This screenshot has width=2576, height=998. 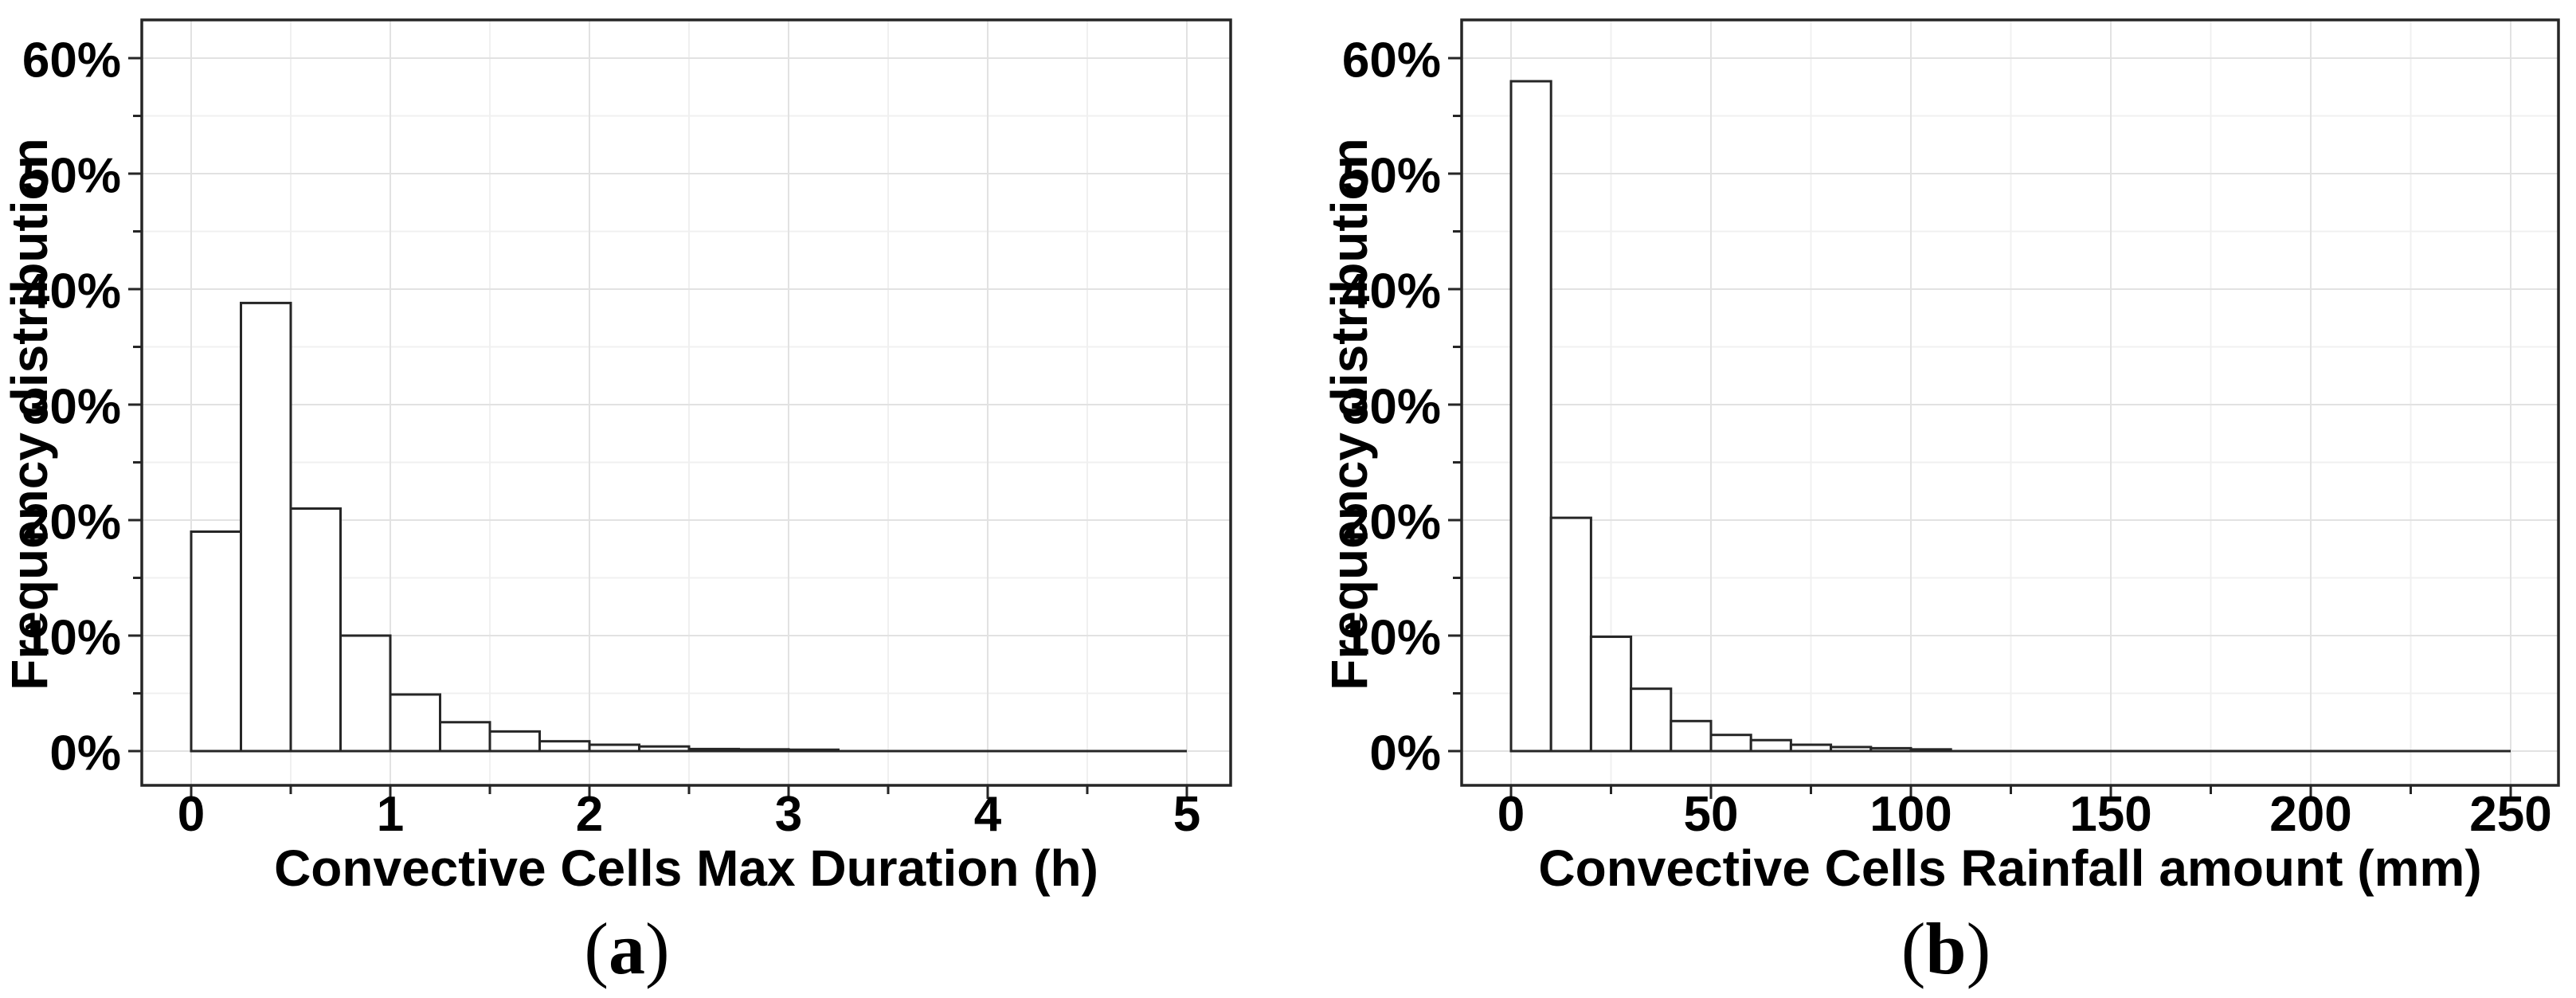 I want to click on x-tick-label: 5, so click(x=1186, y=814).